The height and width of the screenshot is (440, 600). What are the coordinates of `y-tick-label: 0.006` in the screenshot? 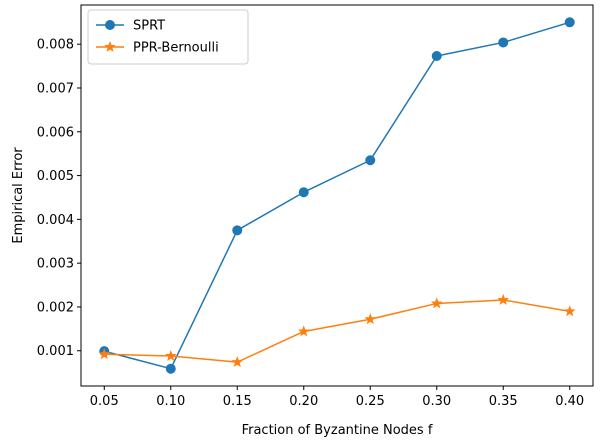 It's located at (55, 132).